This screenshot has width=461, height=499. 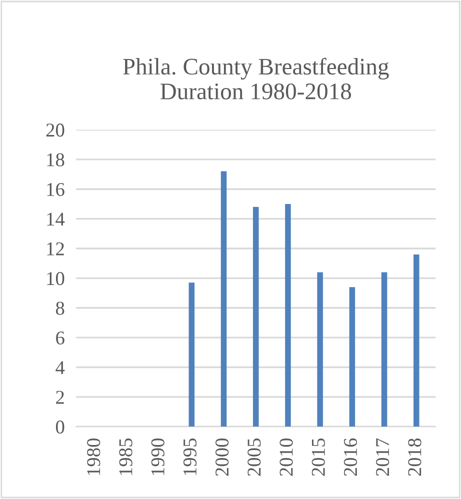 What do you see at coordinates (55, 130) in the screenshot?
I see `y-tick-label: 20` at bounding box center [55, 130].